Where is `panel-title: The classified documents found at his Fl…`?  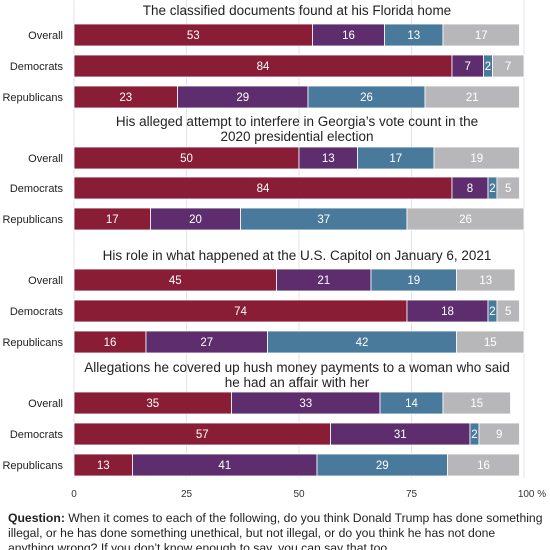 panel-title: The classified documents found at his Fl… is located at coordinates (297, 10).